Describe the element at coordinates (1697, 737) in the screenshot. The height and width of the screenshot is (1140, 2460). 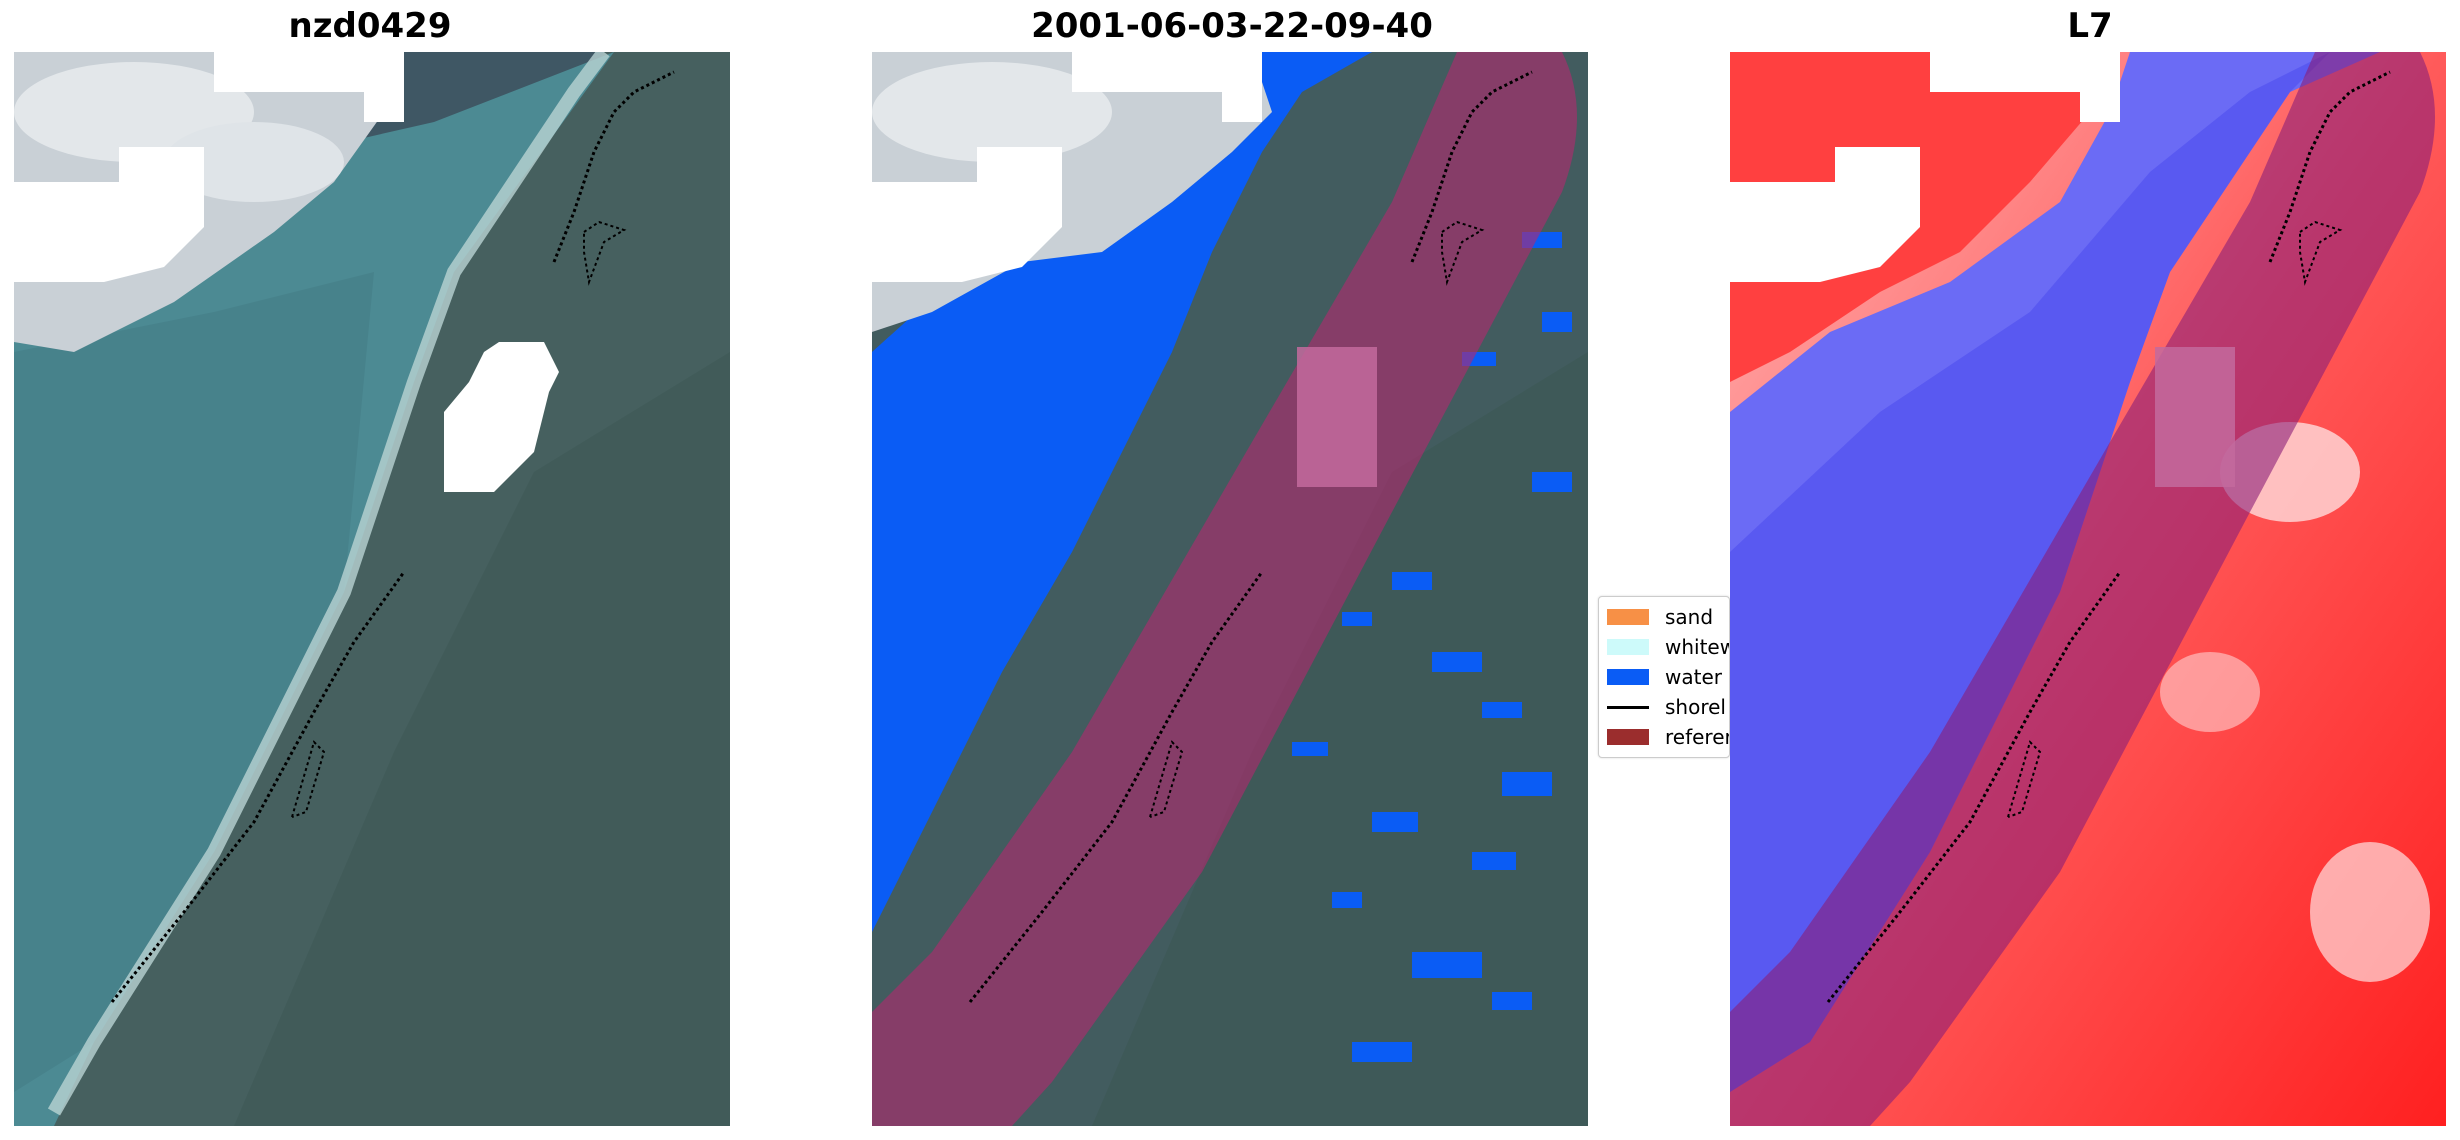
I see `legend-label-reference: referer` at that location.